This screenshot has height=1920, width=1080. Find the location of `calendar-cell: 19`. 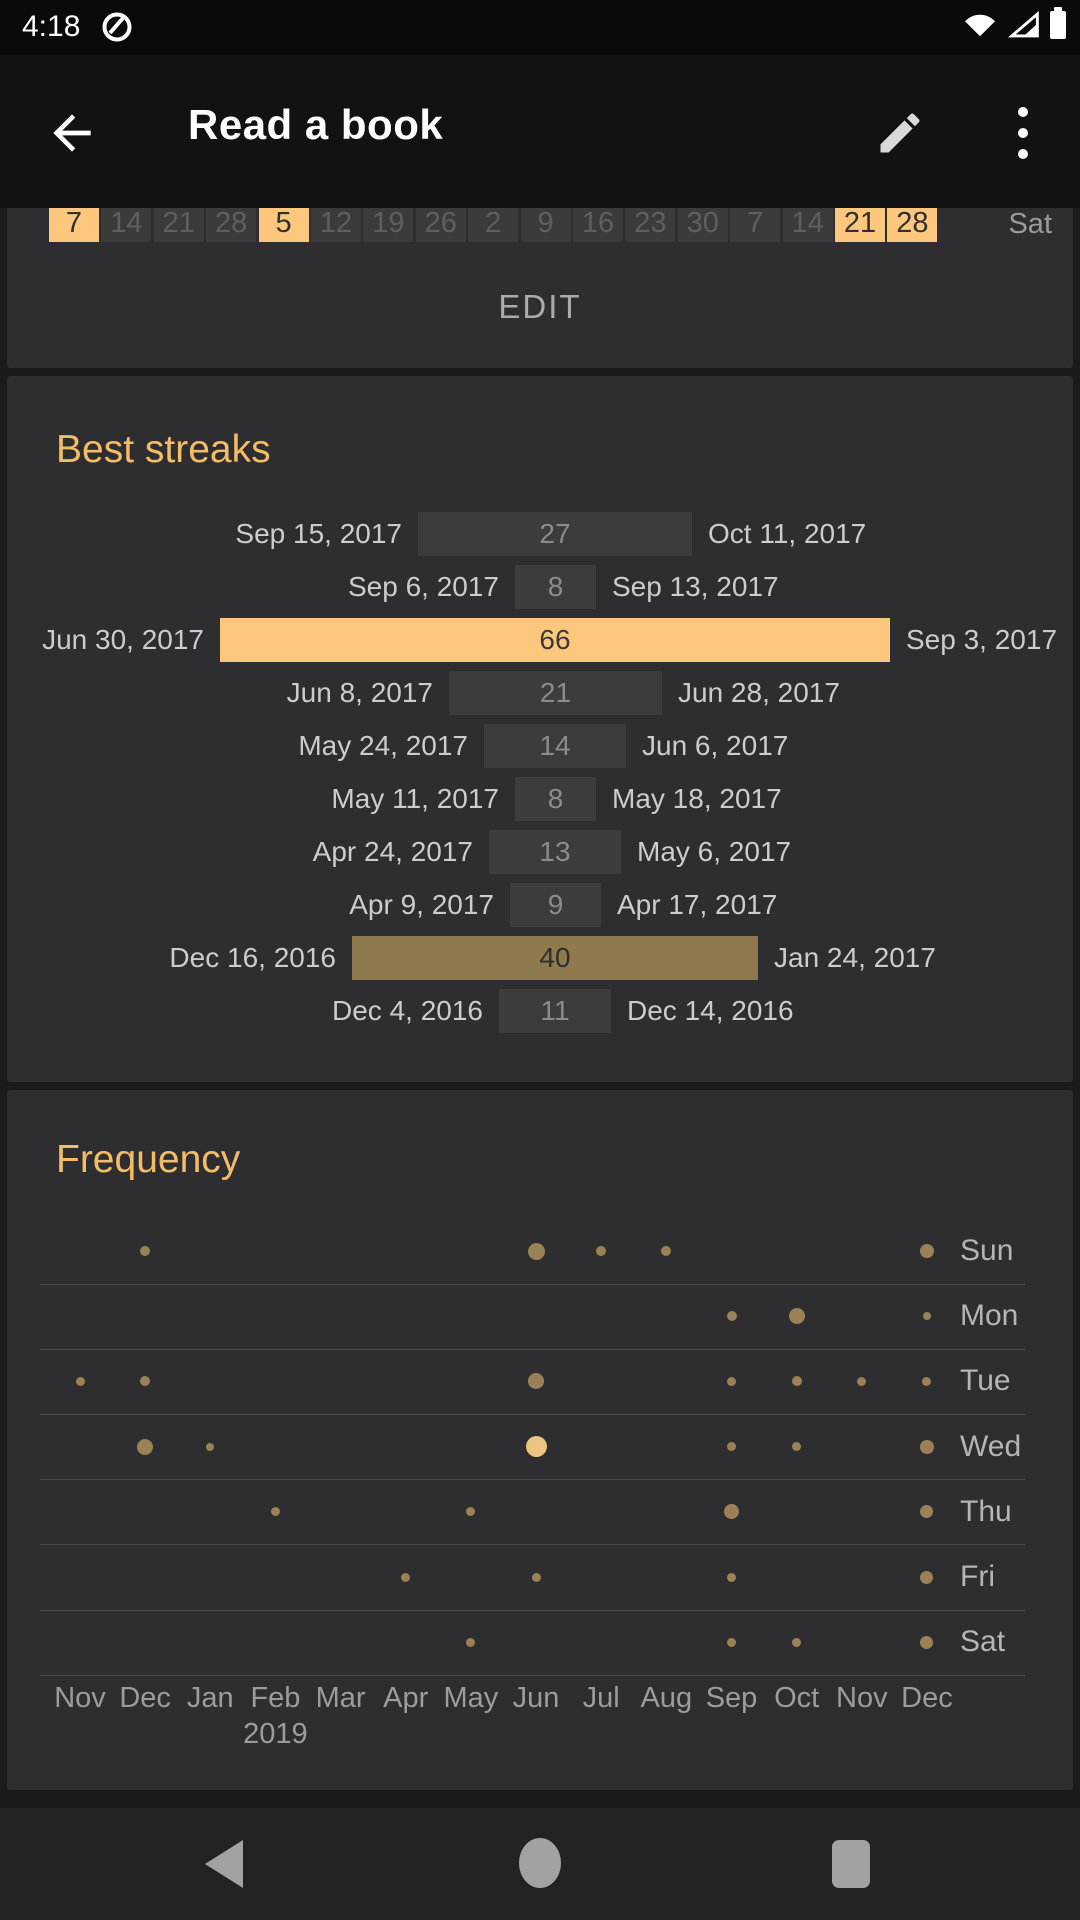

calendar-cell: 19 is located at coordinates (388, 225).